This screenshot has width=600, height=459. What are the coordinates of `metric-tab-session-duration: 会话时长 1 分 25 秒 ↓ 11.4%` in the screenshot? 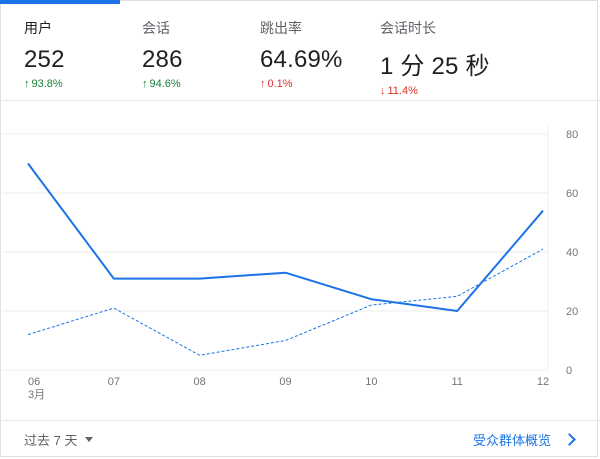 It's located at (435, 57).